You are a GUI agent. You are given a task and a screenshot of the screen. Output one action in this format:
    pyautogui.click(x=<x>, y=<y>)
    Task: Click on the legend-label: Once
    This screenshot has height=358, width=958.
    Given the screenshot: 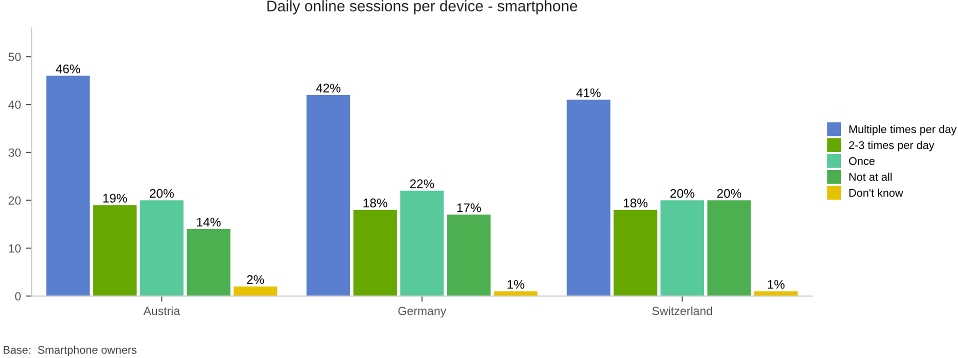 What is the action you would take?
    pyautogui.click(x=862, y=161)
    